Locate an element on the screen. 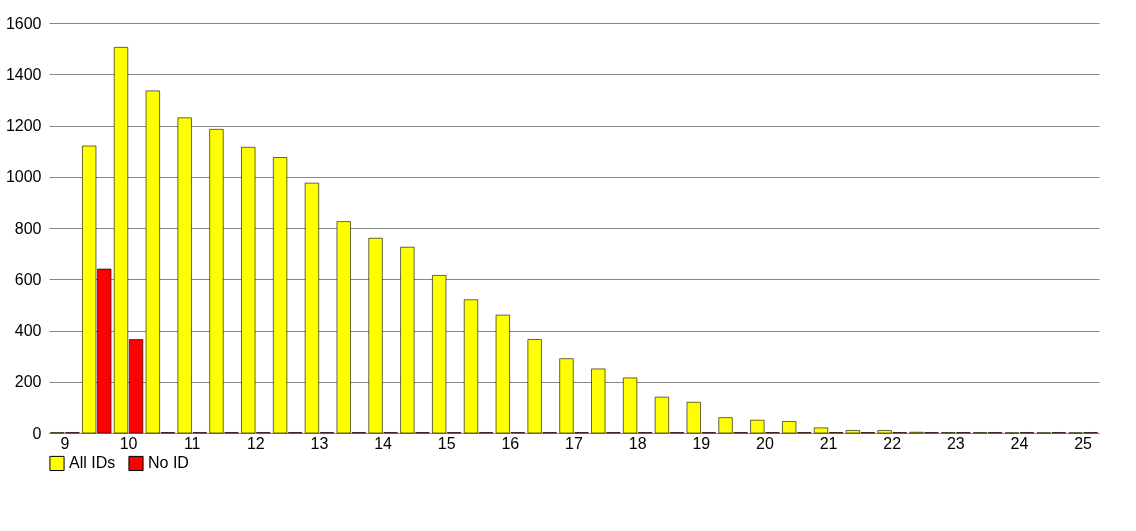  y-tick-label: 1000 is located at coordinates (23, 177).